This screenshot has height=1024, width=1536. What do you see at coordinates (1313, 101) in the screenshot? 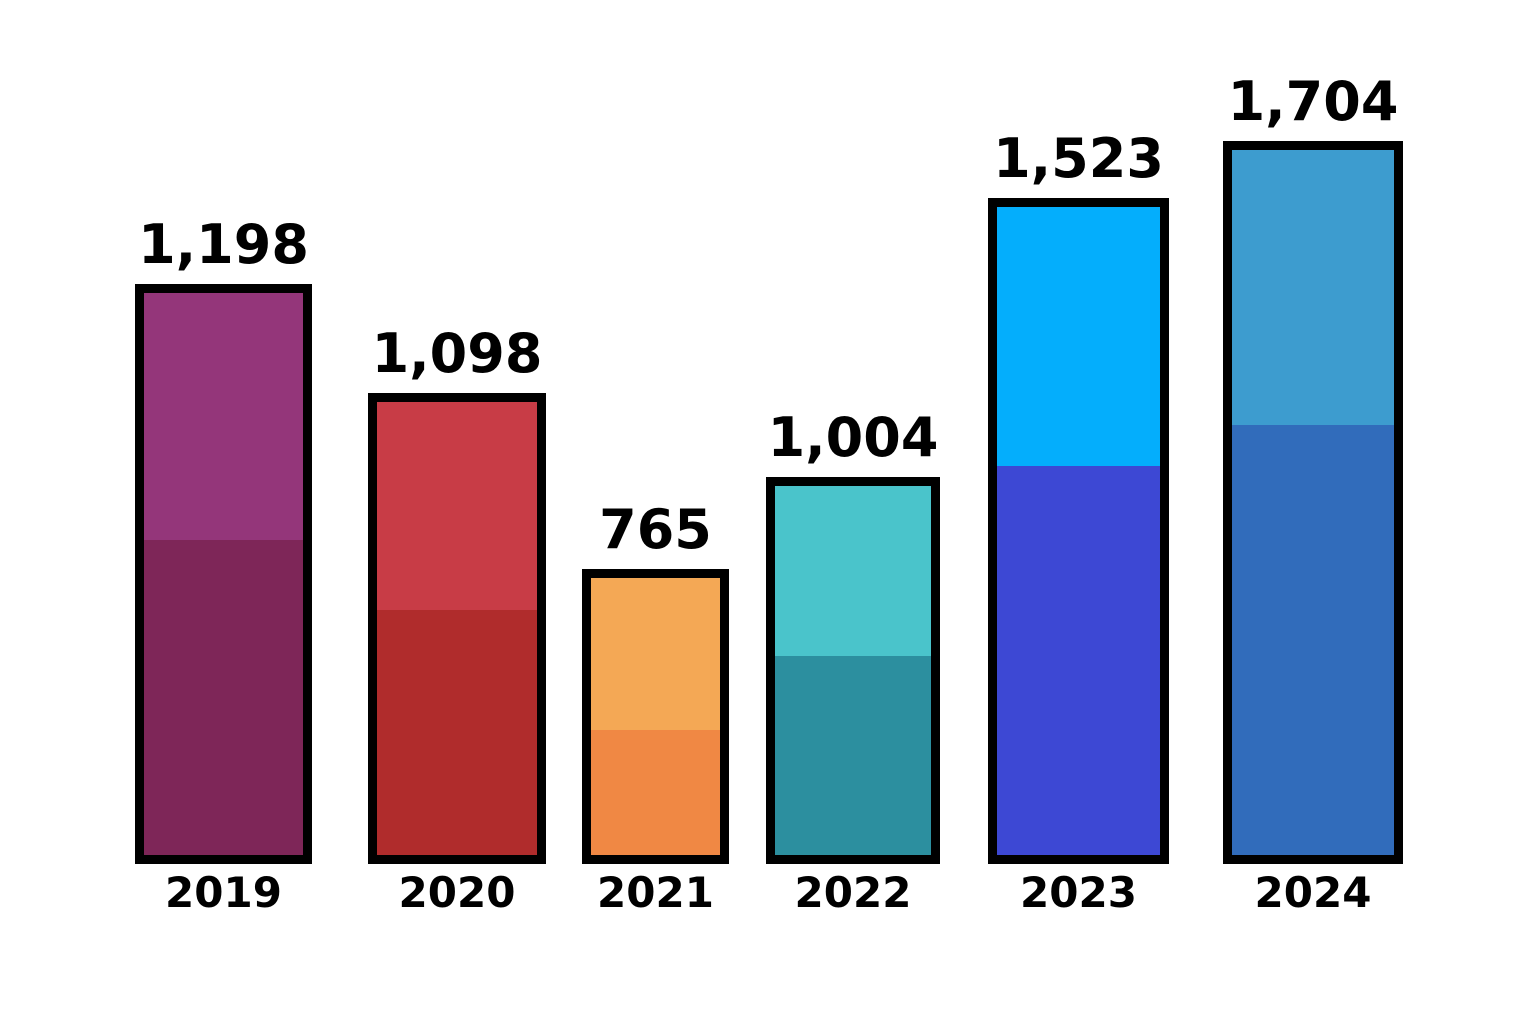
I see `data-label: 1,704` at bounding box center [1313, 101].